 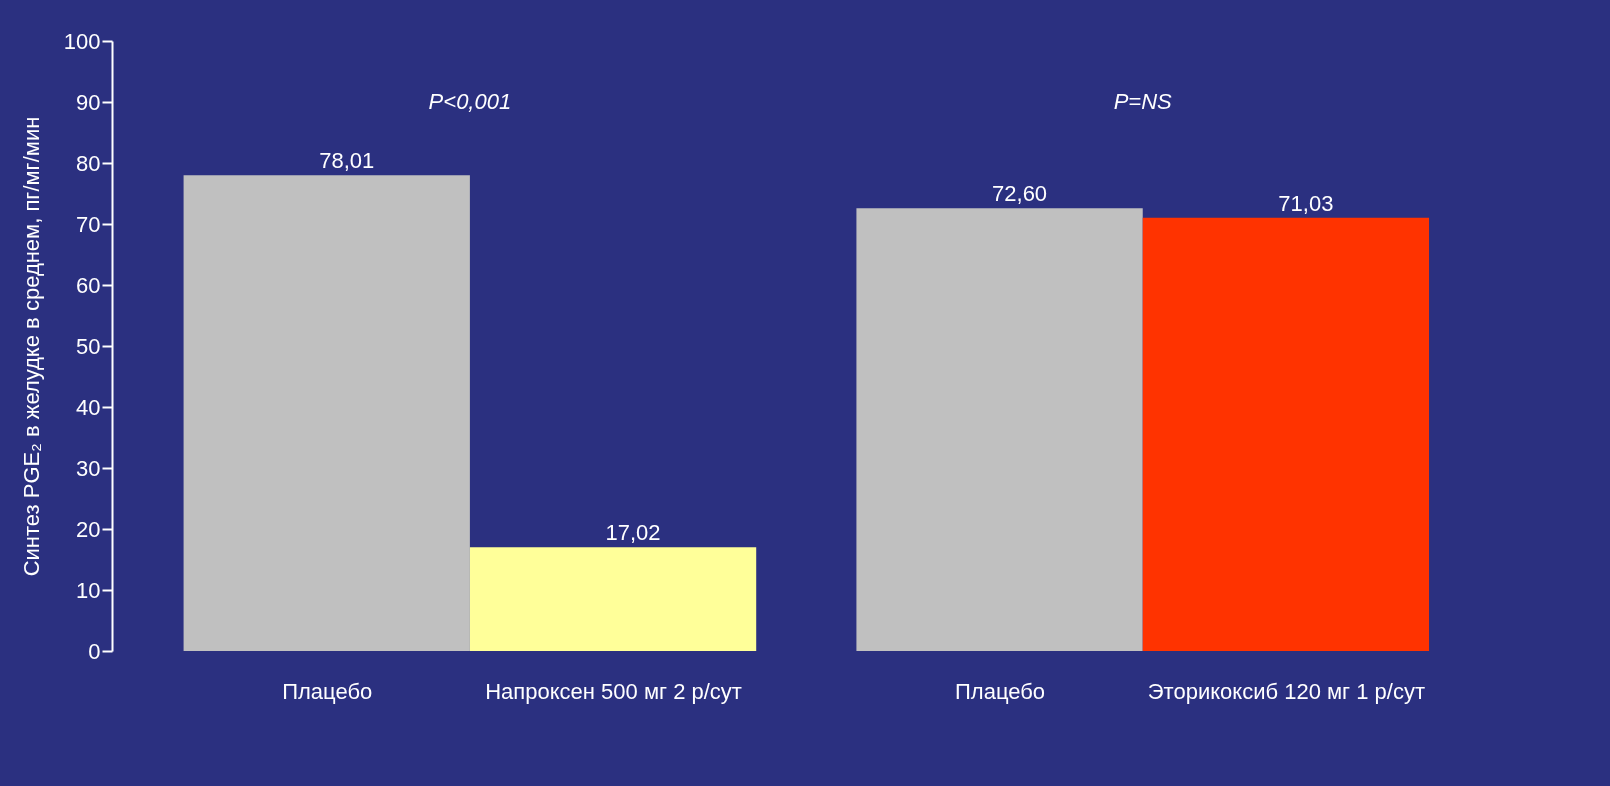 What do you see at coordinates (88, 163) in the screenshot?
I see `y-tick-label: 80` at bounding box center [88, 163].